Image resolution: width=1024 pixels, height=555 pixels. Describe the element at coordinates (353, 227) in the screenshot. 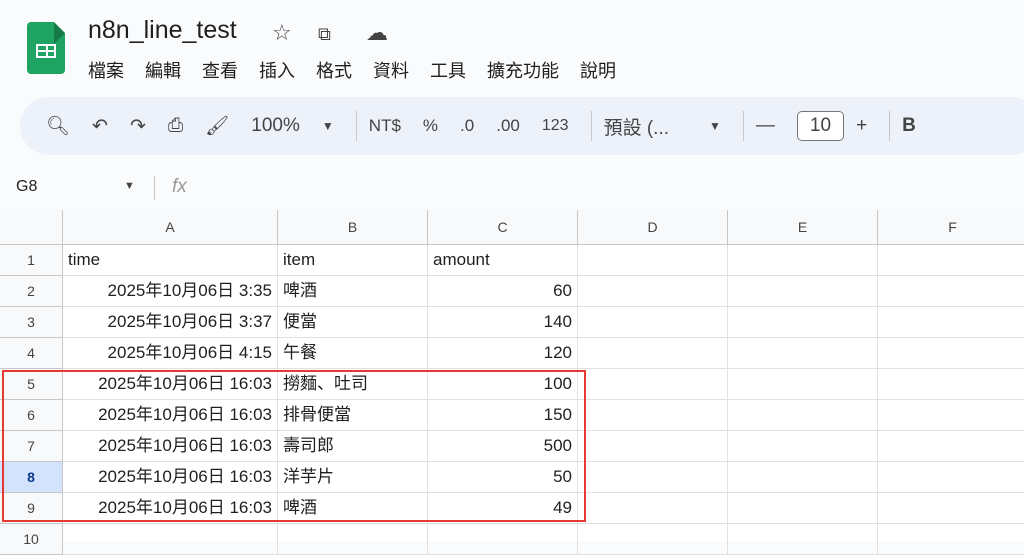

I see `column-header: B` at that location.